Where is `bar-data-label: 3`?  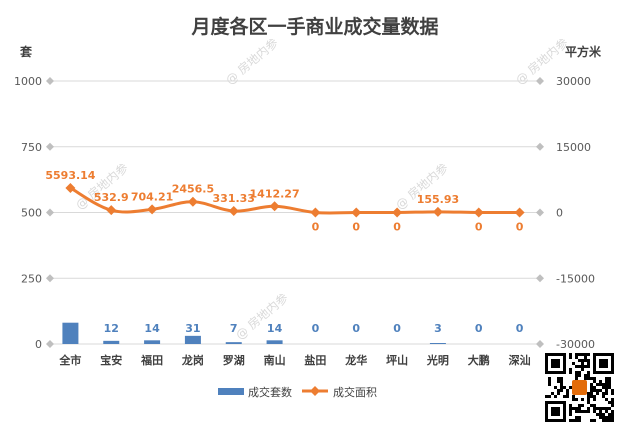
bar-data-label: 3 is located at coordinates (438, 328).